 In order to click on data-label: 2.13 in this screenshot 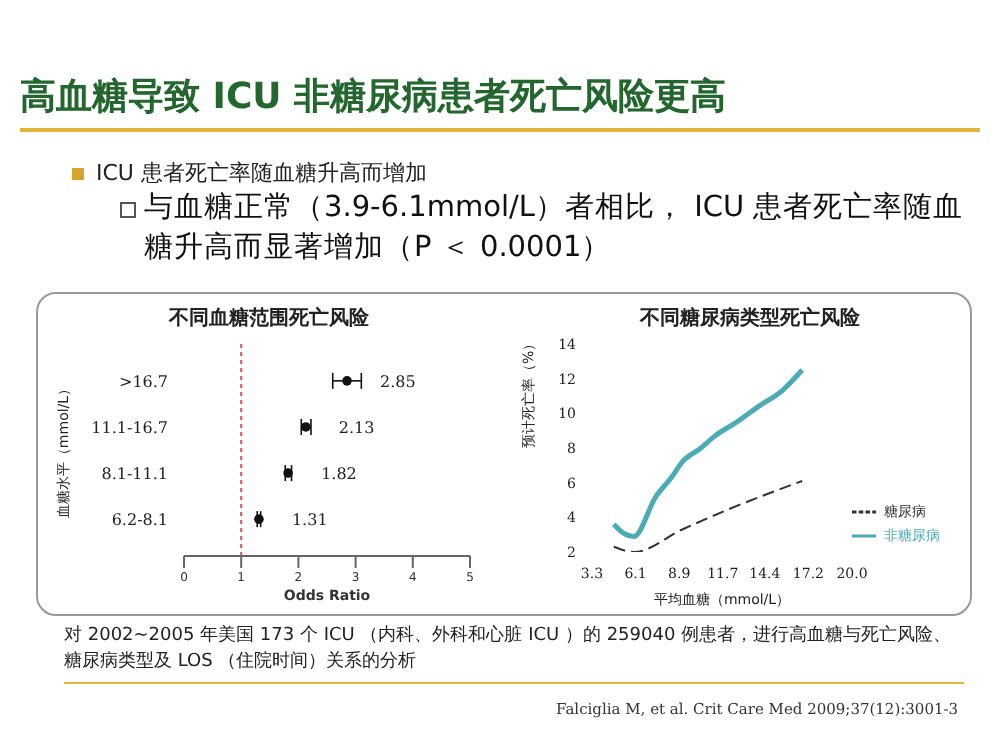, I will do `click(356, 427)`.